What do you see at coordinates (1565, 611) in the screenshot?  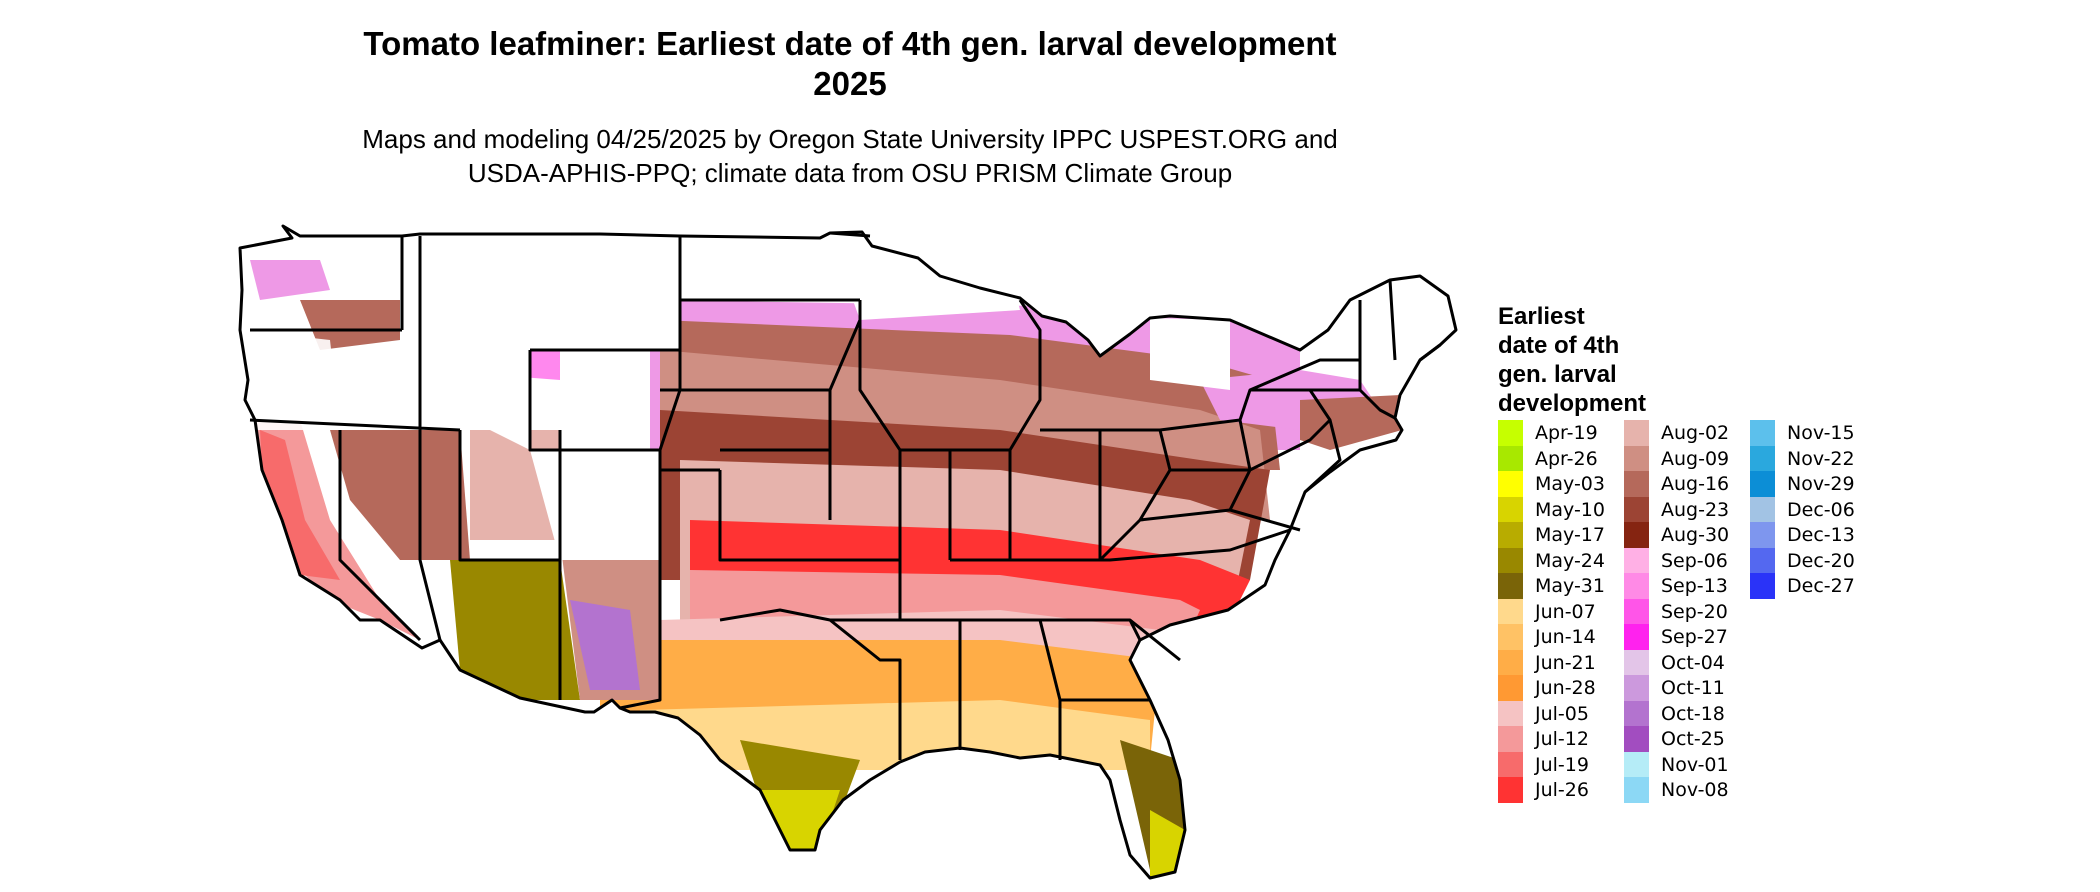 I see `legend-label: Jun-07` at bounding box center [1565, 611].